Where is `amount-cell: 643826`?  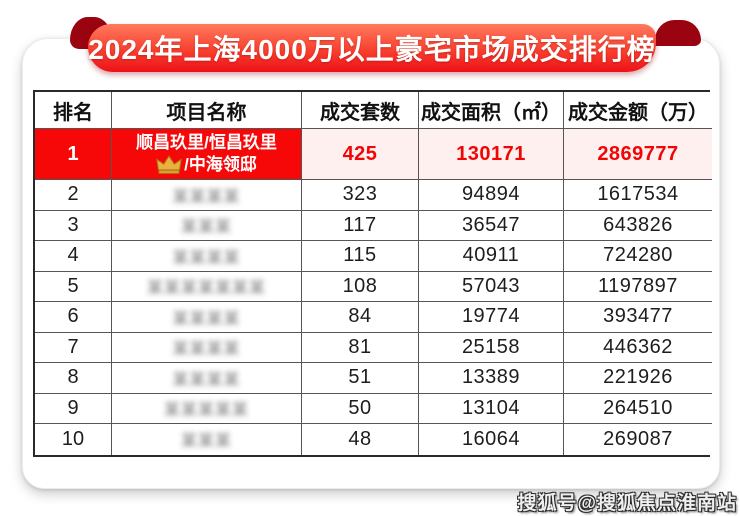
amount-cell: 643826 is located at coordinates (638, 225).